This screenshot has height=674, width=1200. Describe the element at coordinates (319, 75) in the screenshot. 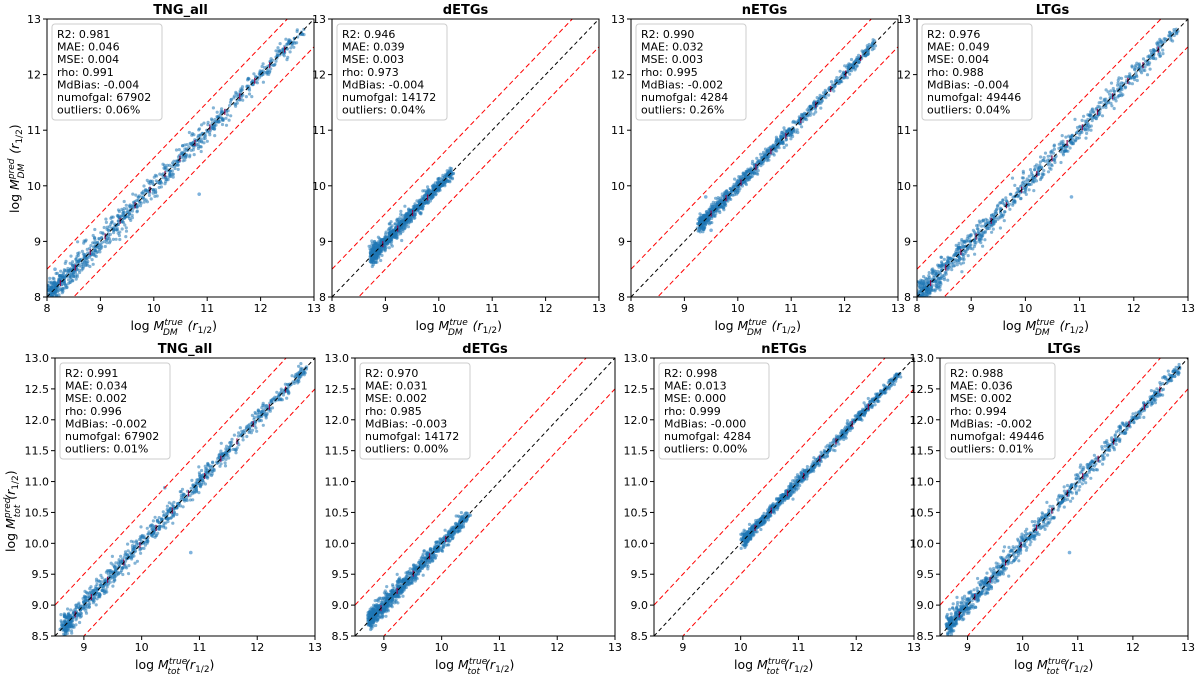

I see `y-tick-label: 12` at that location.